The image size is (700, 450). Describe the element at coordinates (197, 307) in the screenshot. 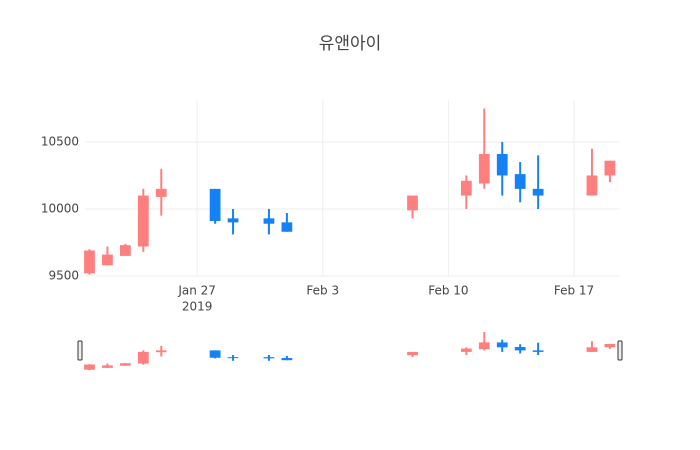

I see `x-tick-year: 2019` at that location.